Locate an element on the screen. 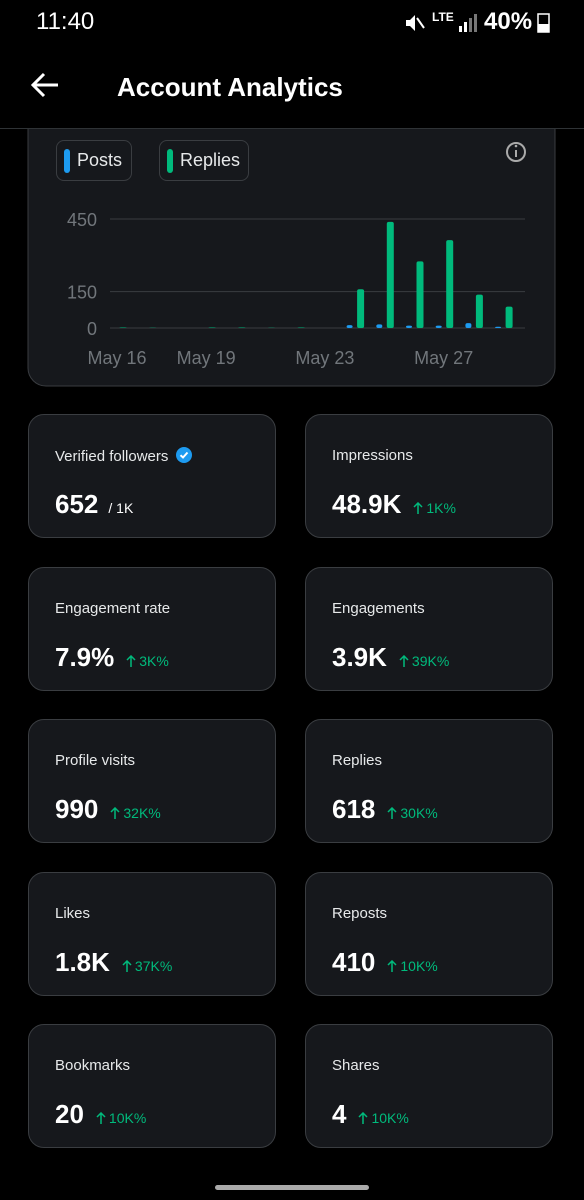 Image resolution: width=584 pixels, height=1200 pixels. metric-change: 37K% is located at coordinates (147, 966).